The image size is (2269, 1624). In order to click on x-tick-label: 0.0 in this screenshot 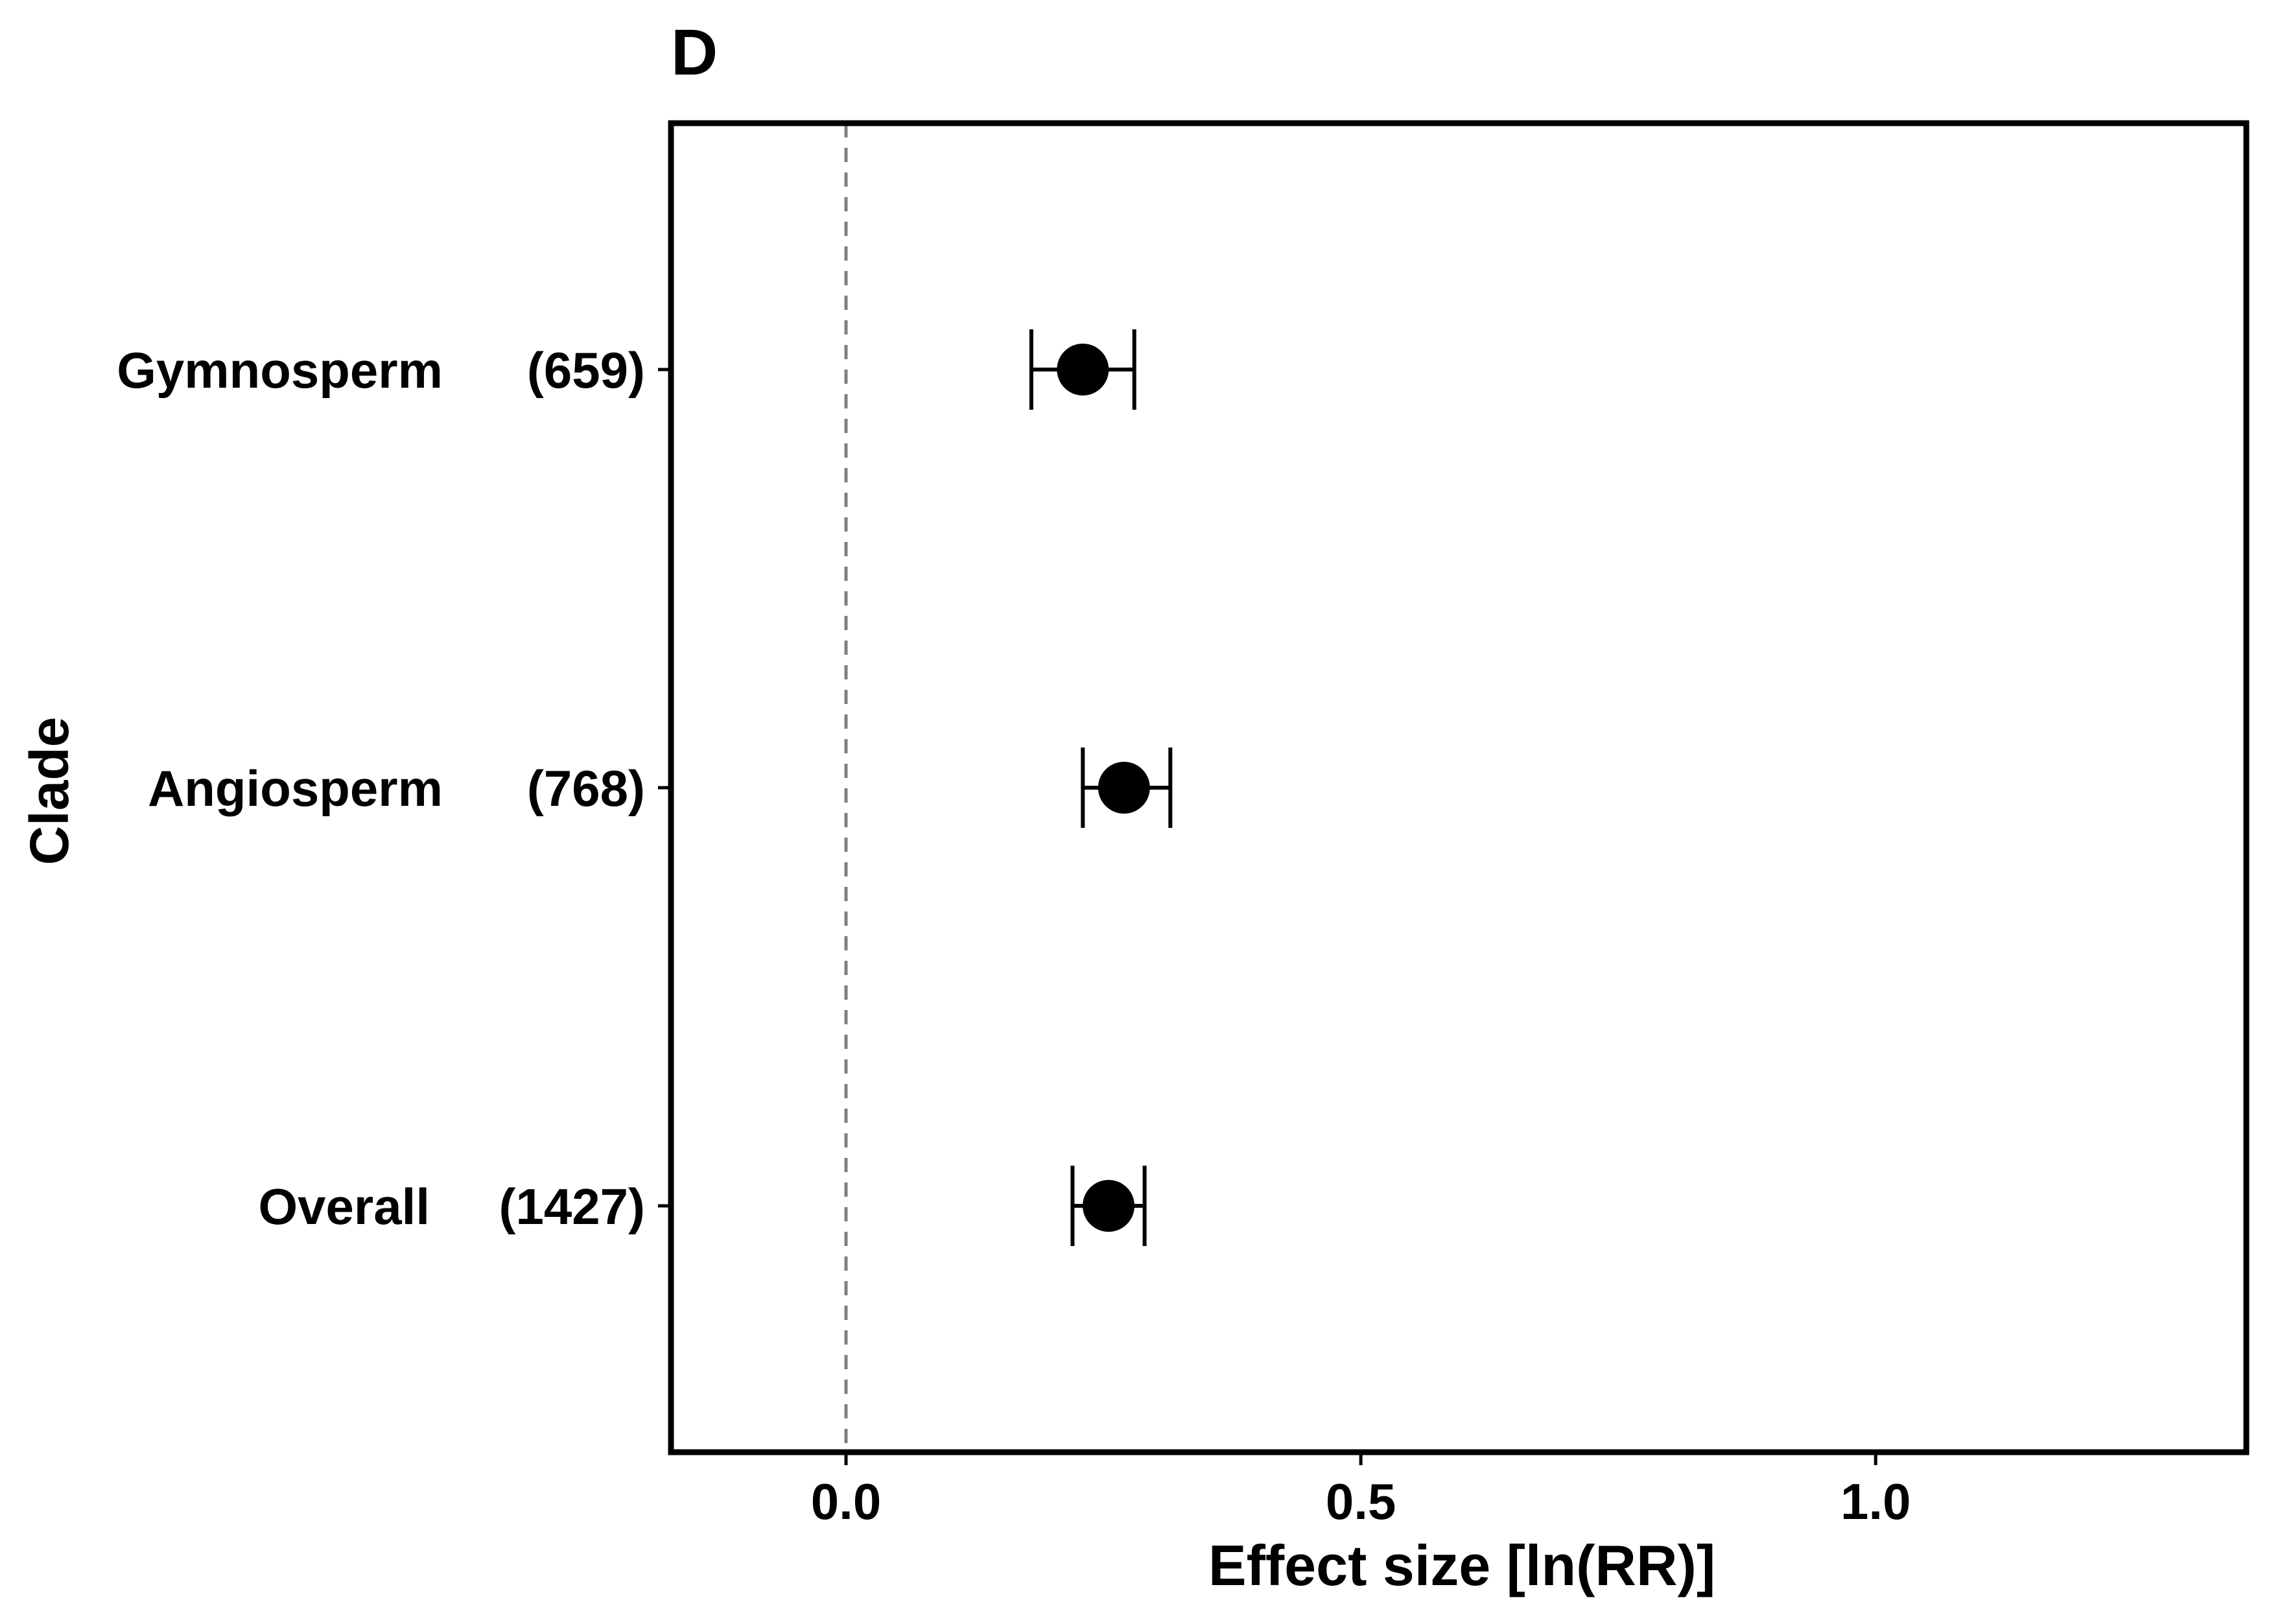, I will do `click(846, 1502)`.